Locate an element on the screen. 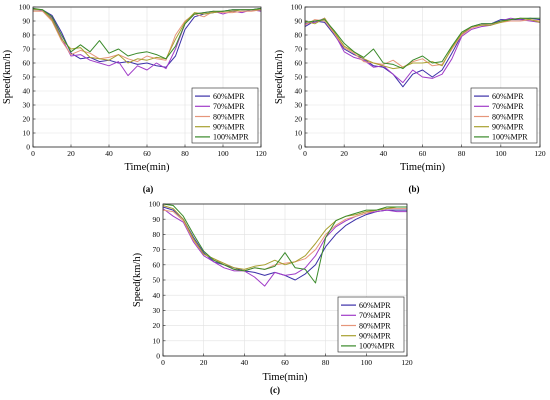 The height and width of the screenshot is (400, 550). series-line-80pctMPR is located at coordinates (147, 36).